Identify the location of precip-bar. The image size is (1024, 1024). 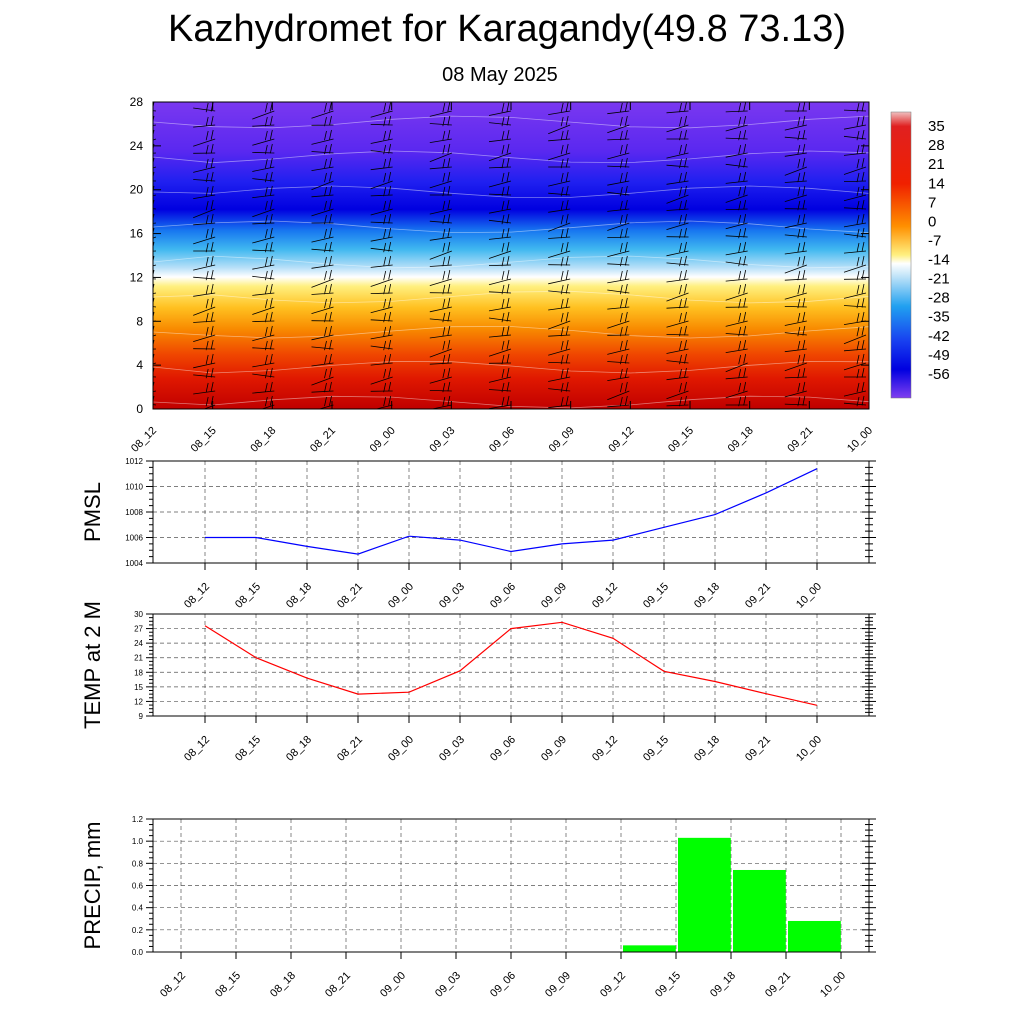
(649, 948).